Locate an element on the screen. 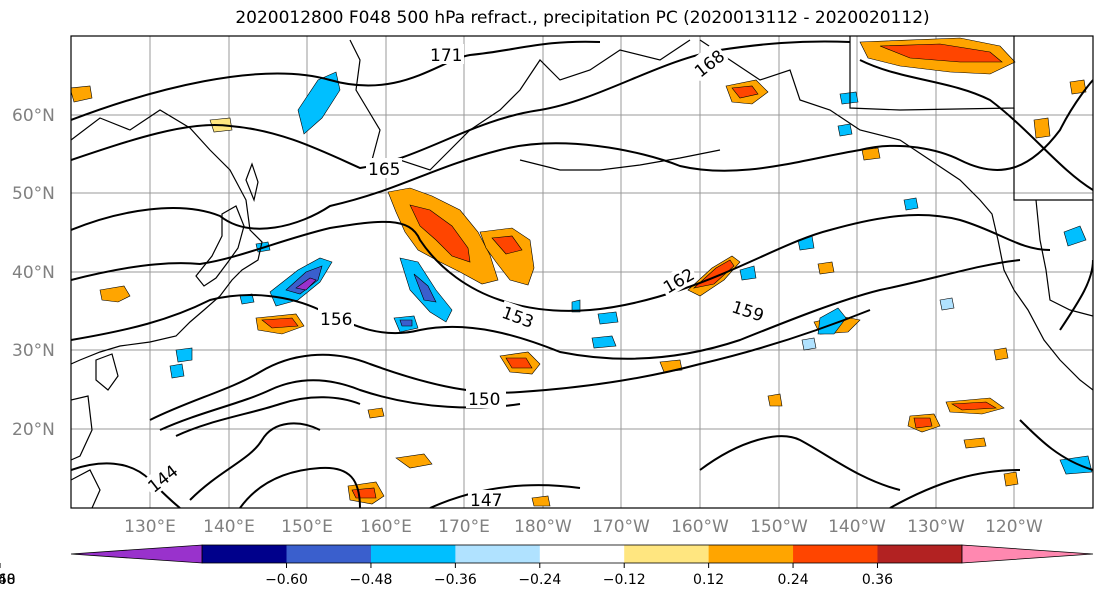 The width and height of the screenshot is (1105, 601). lon-label-140w: 140°W is located at coordinates (857, 527).